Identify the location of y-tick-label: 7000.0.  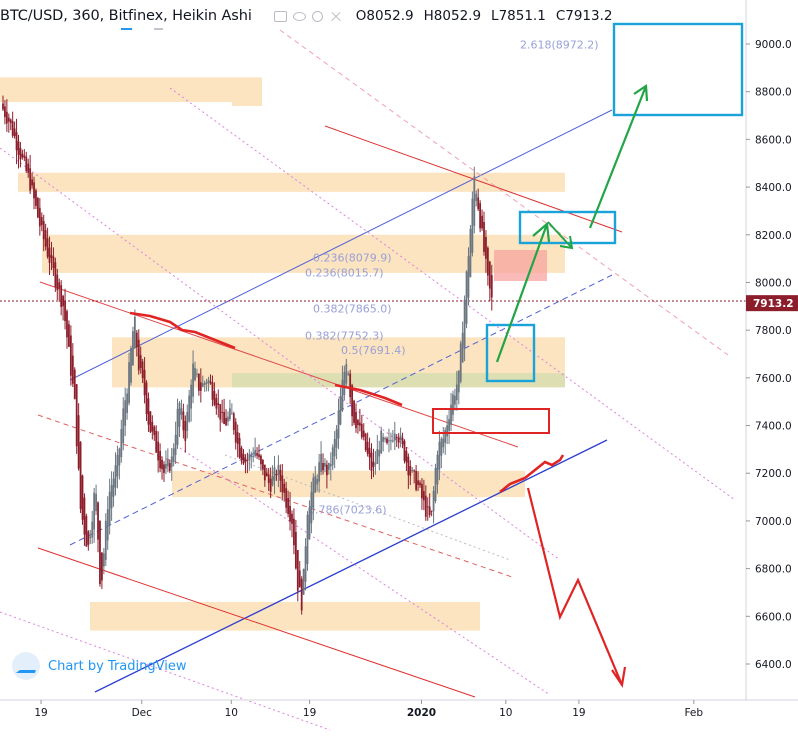
(773, 522).